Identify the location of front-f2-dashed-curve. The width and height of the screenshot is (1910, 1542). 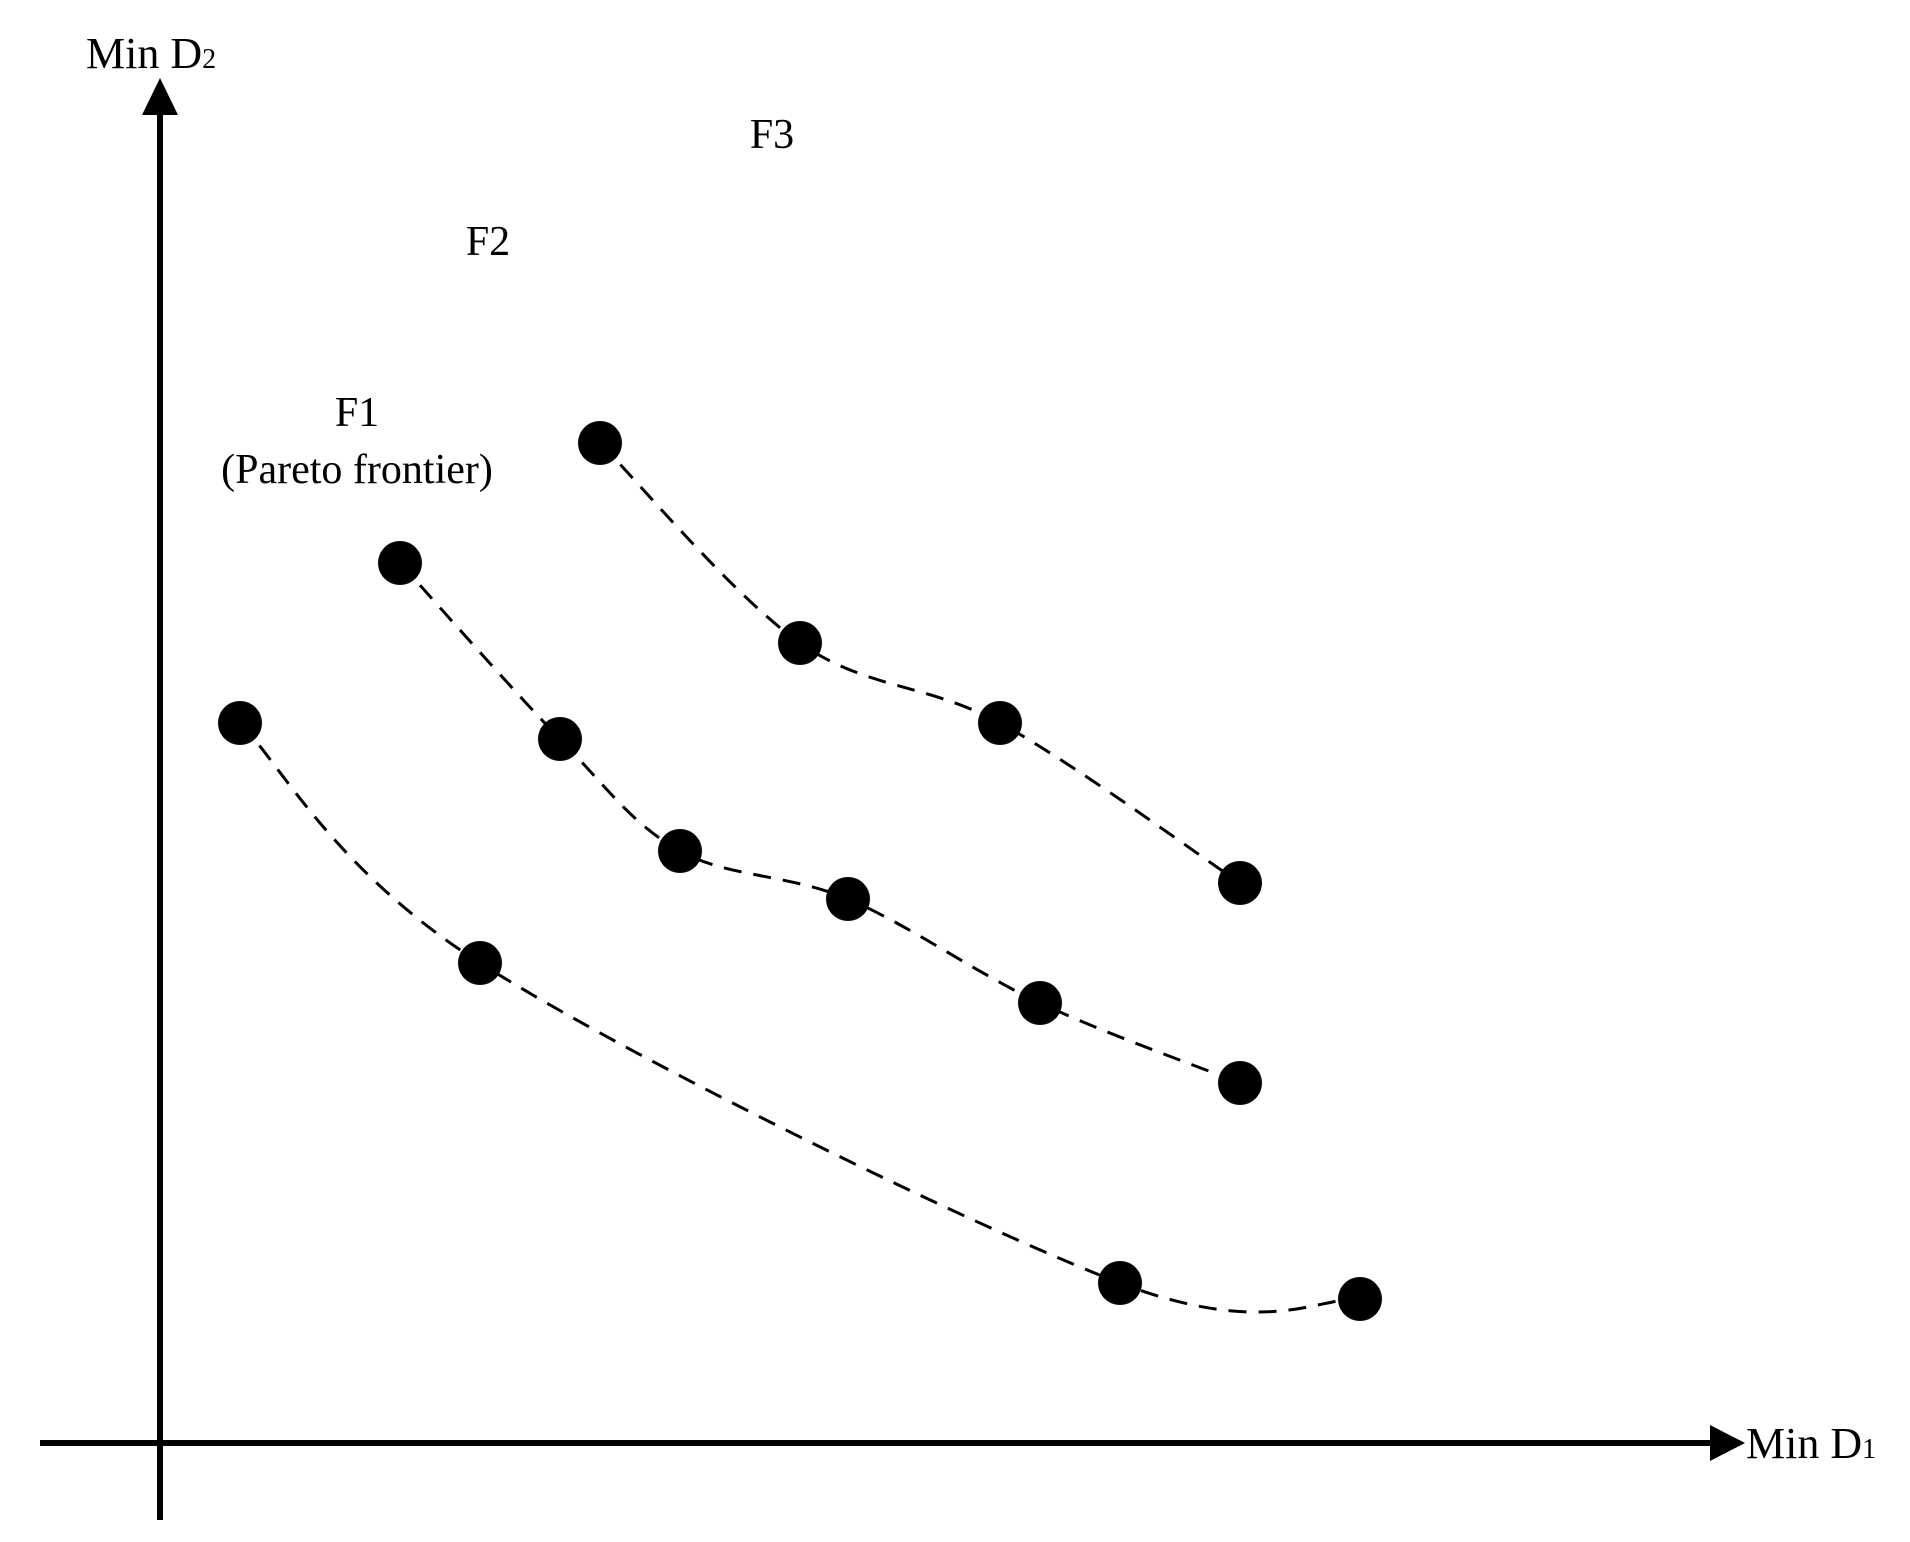
(819, 823).